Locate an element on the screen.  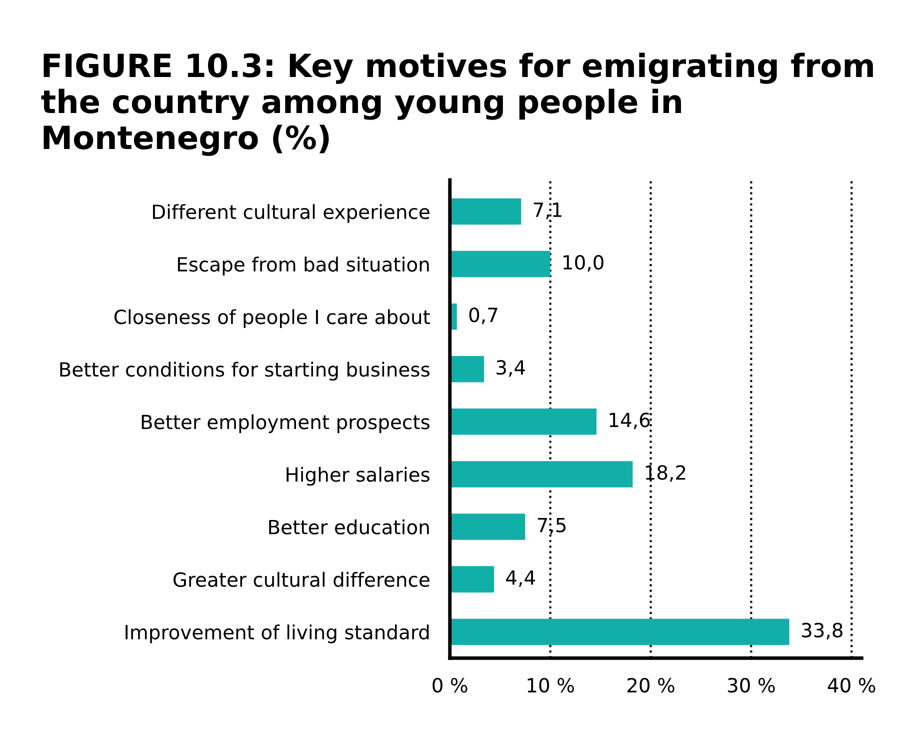
y-tick-label: Better conditions for starting business is located at coordinates (245, 371).